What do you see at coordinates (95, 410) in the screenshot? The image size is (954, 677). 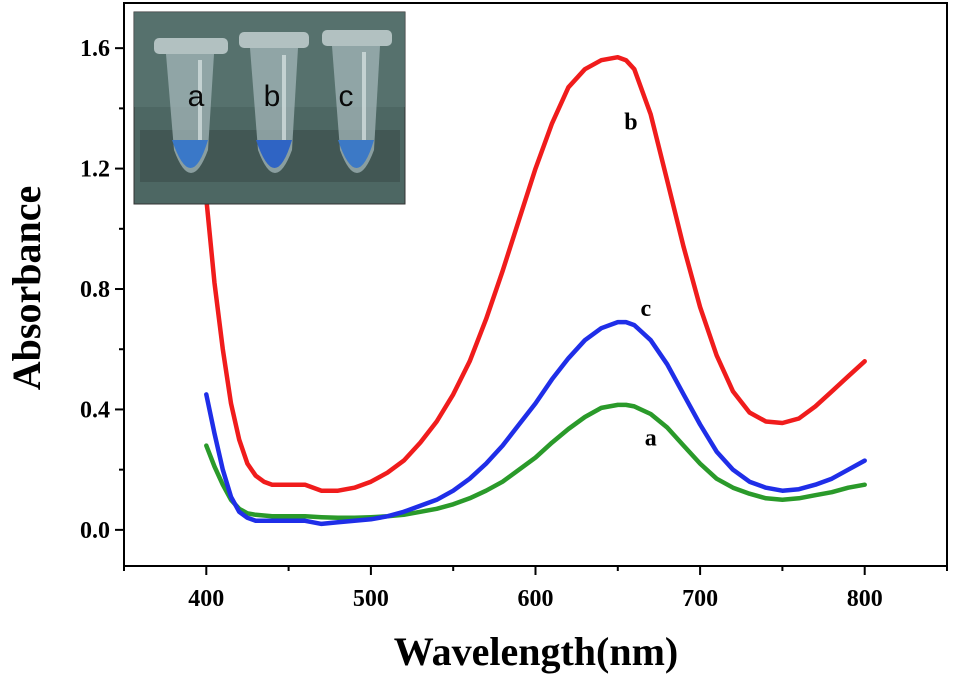 I see `y-tick-label: 0.4` at bounding box center [95, 410].